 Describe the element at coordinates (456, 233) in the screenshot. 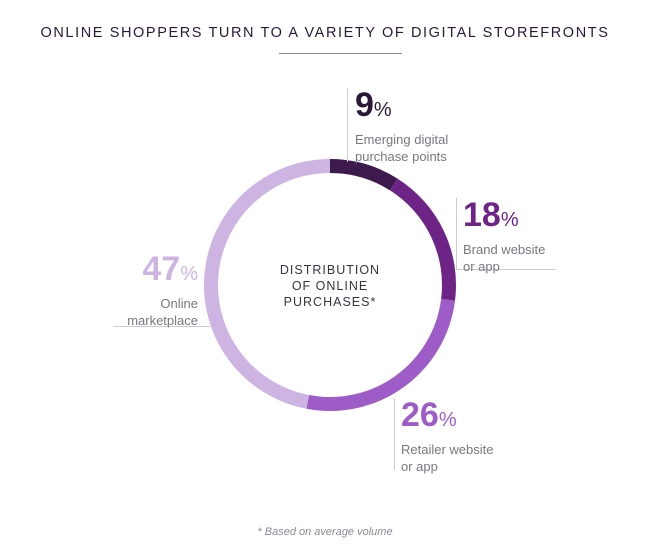

I see `callout-line-brand` at that location.